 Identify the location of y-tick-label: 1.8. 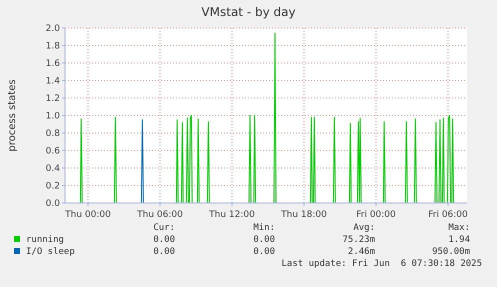
(53, 47).